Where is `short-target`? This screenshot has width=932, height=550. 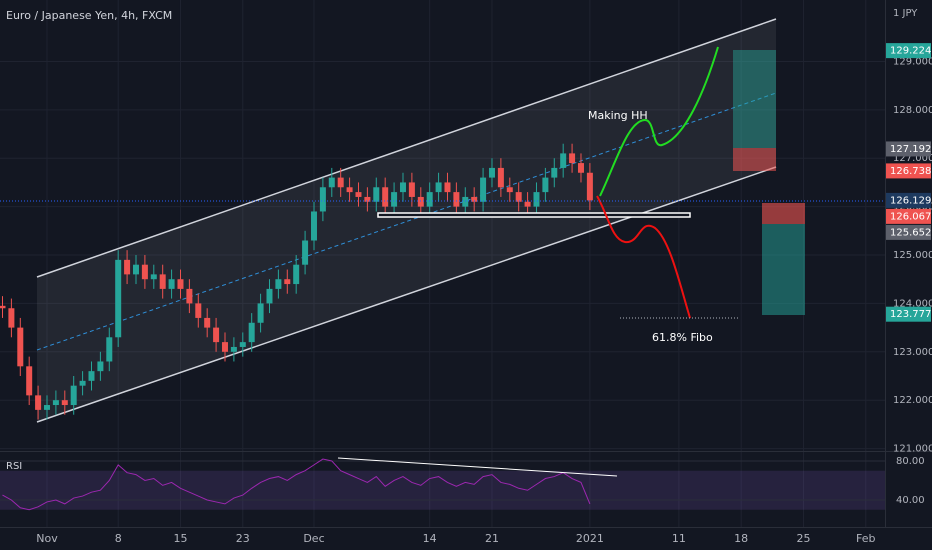
short-target is located at coordinates (783, 269).